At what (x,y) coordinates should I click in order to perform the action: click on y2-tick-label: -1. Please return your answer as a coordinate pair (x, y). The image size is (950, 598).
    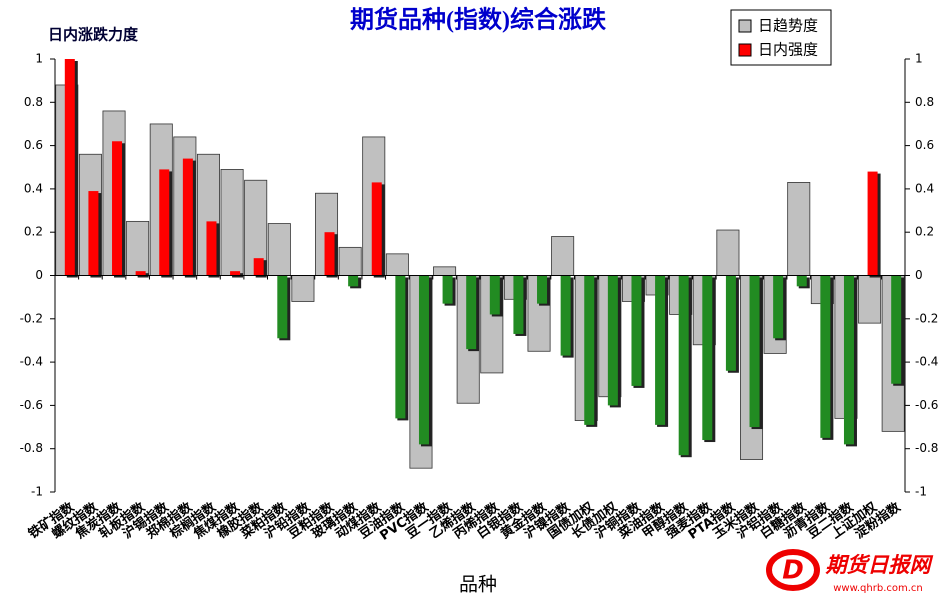
    Looking at the image, I should click on (921, 492).